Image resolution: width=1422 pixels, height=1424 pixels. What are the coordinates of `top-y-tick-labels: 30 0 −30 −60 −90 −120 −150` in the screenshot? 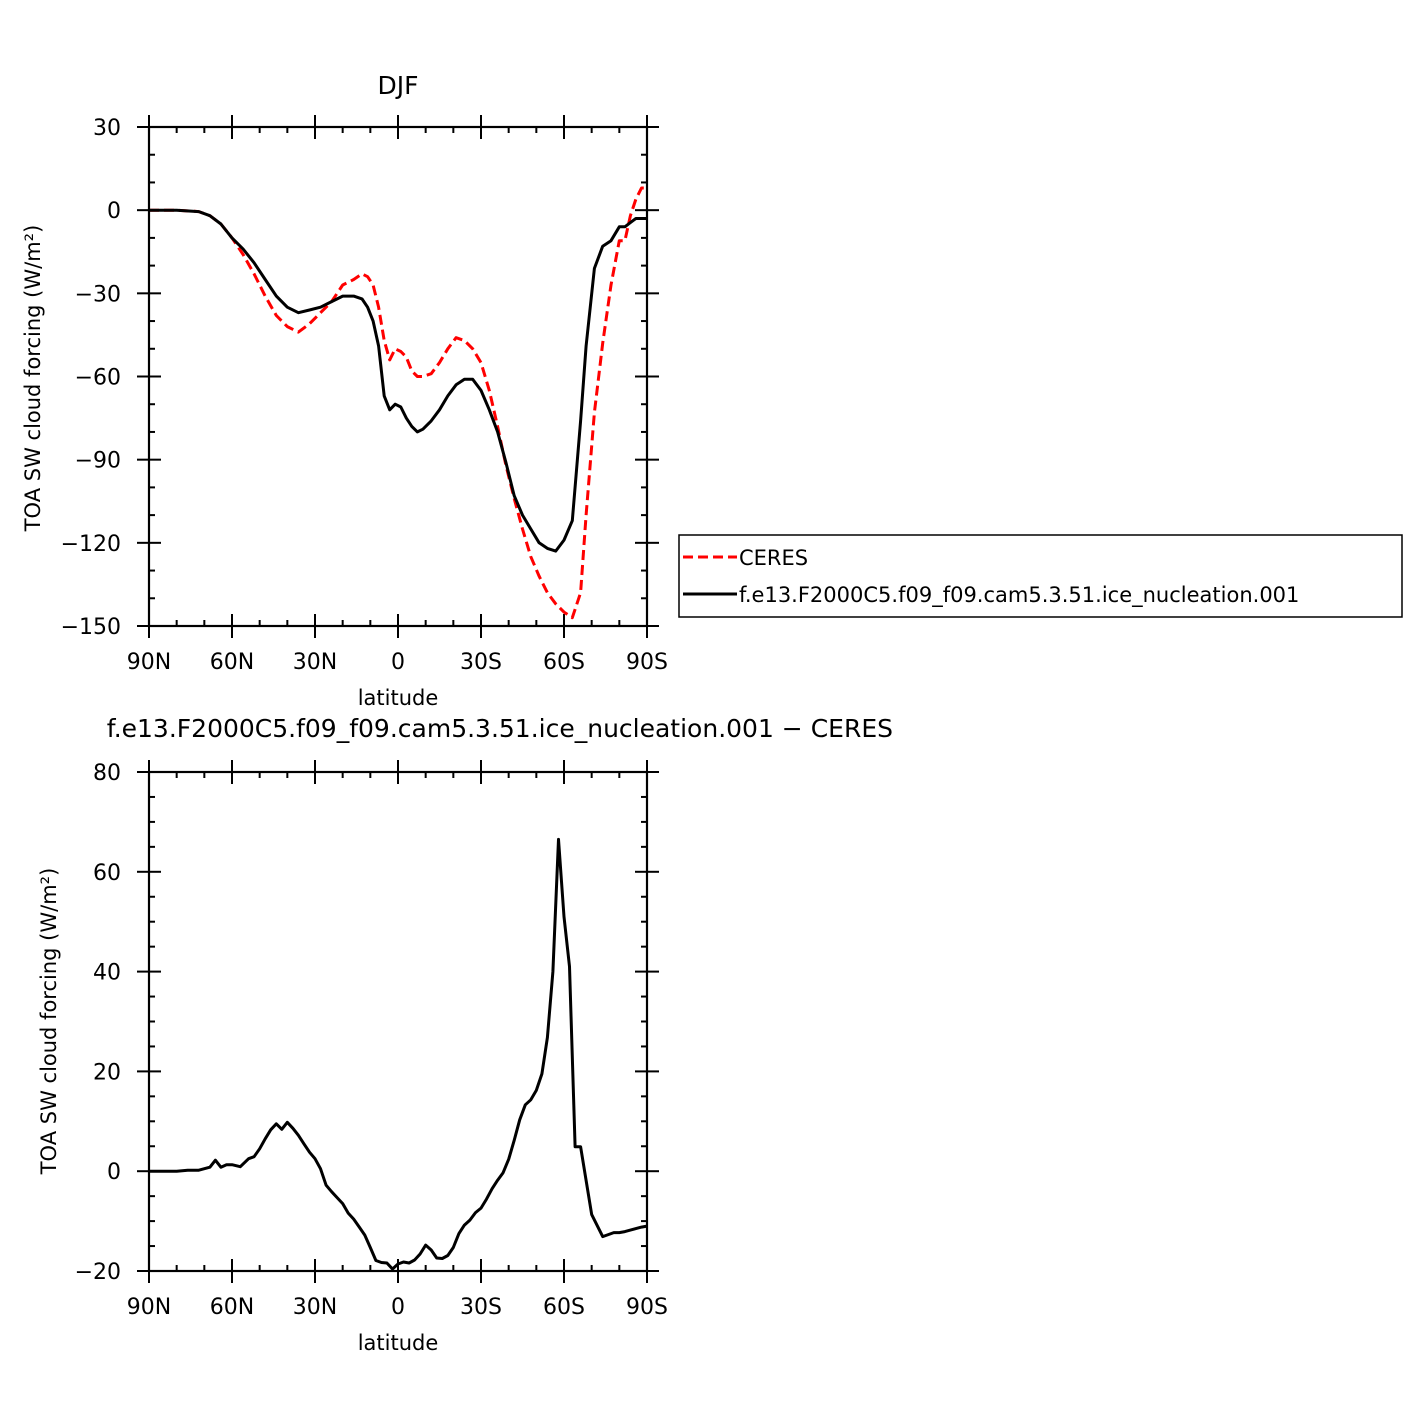 It's located at (91, 378).